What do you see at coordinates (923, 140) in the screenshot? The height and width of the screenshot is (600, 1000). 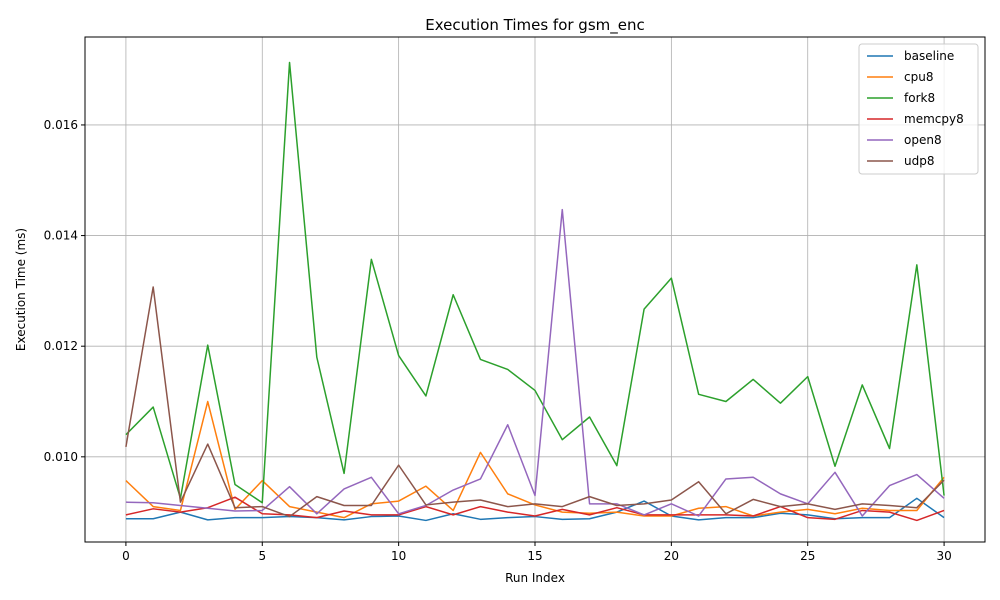 I see `legend-label-open8: open8` at bounding box center [923, 140].